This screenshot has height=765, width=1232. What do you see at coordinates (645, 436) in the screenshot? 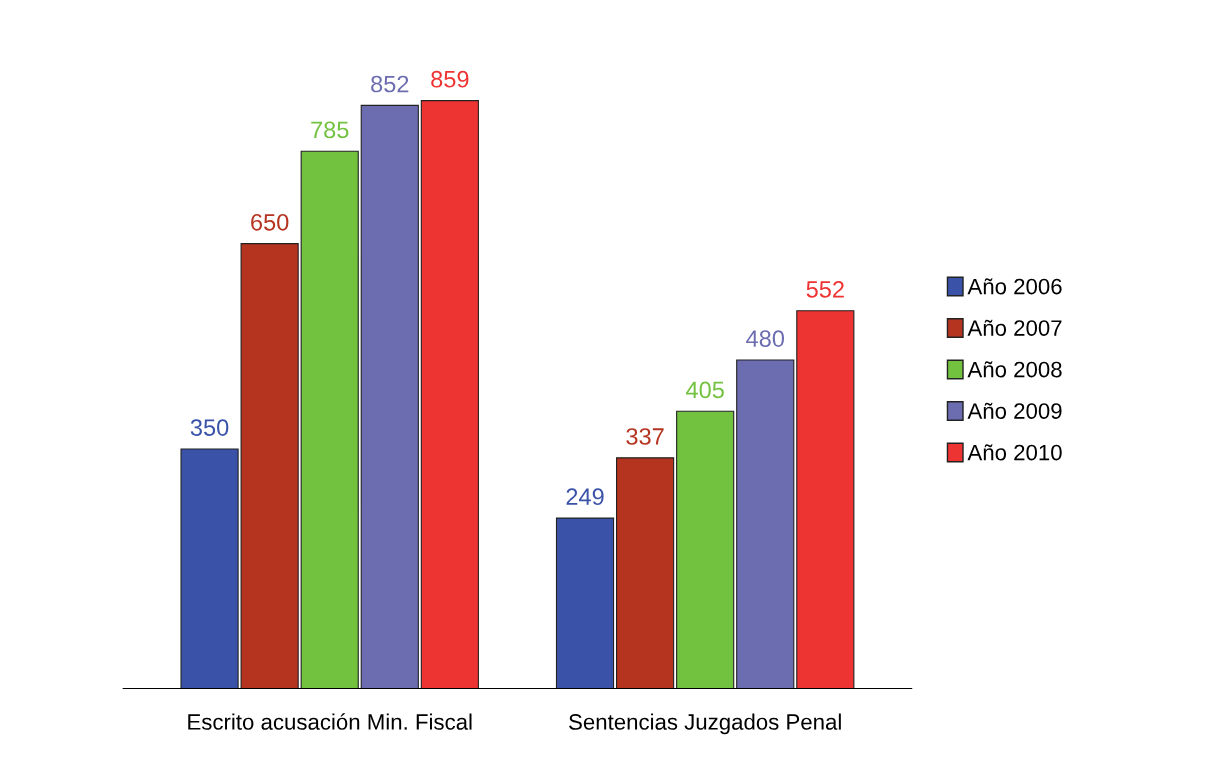
I see `data-label: 337` at bounding box center [645, 436].